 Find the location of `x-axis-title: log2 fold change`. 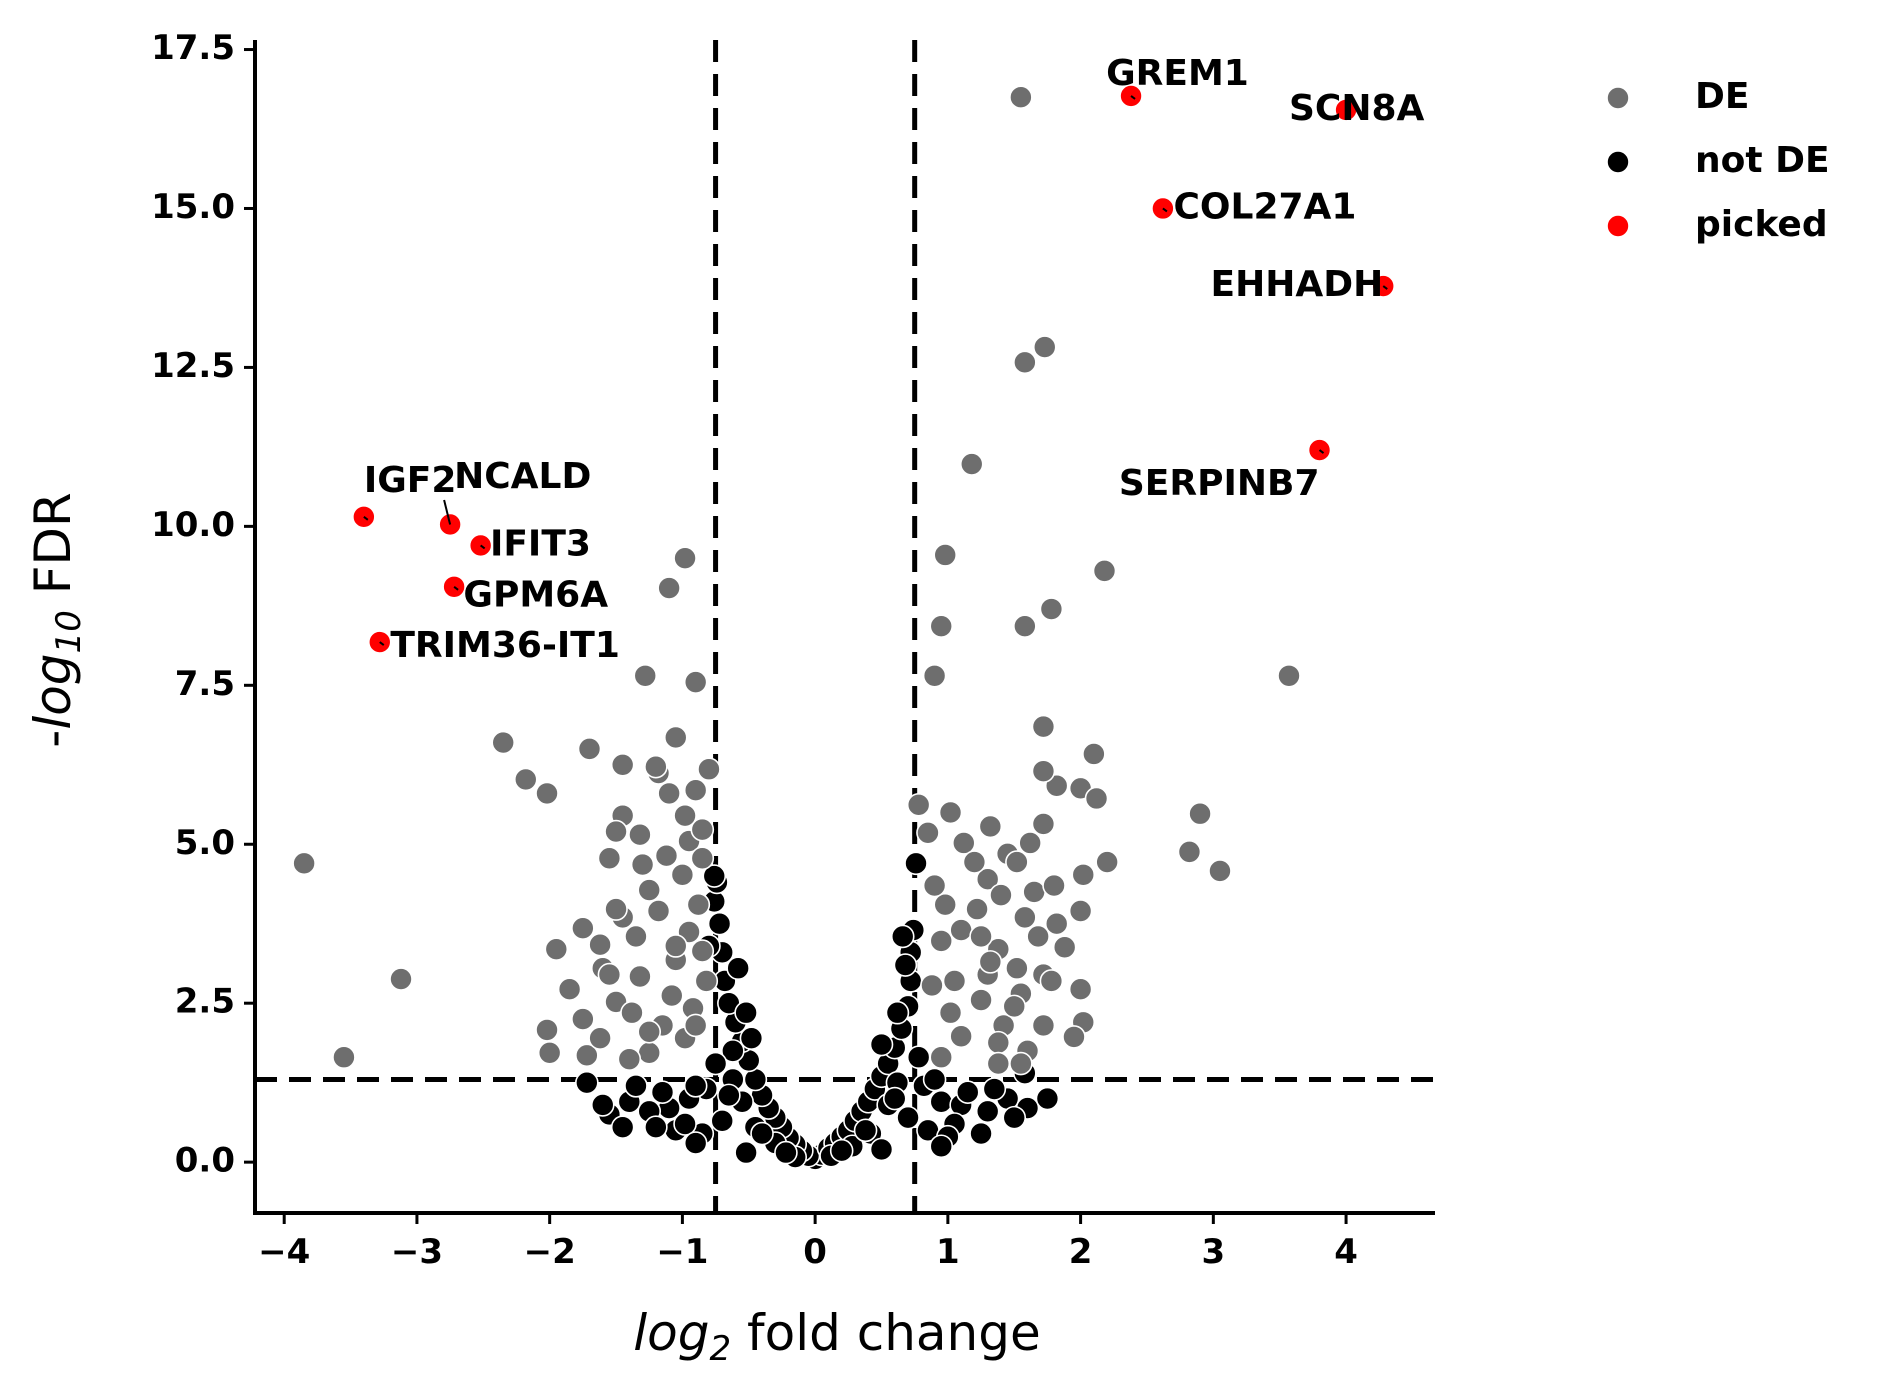

x-axis-title: log2 fold change is located at coordinates (837, 1336).